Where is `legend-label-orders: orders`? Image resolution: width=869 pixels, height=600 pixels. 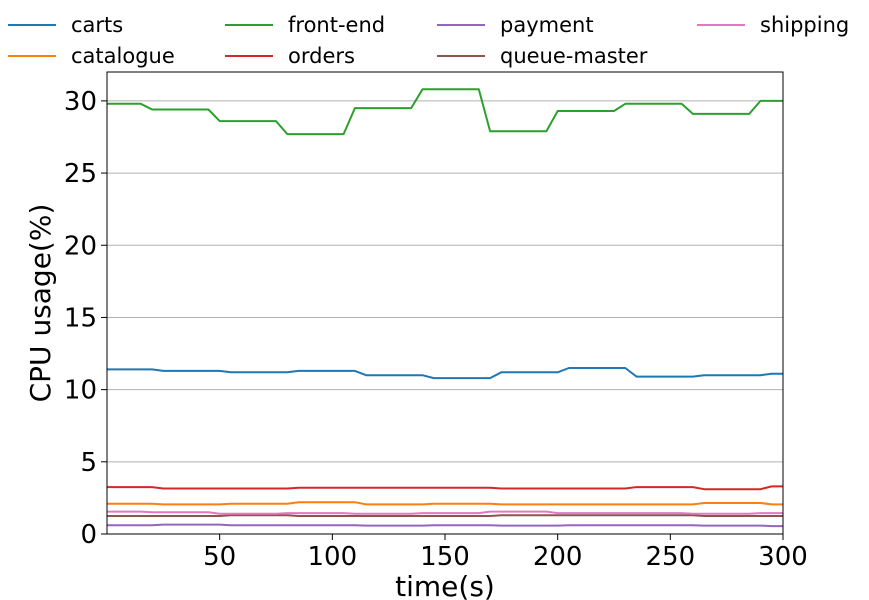 legend-label-orders: orders is located at coordinates (321, 56).